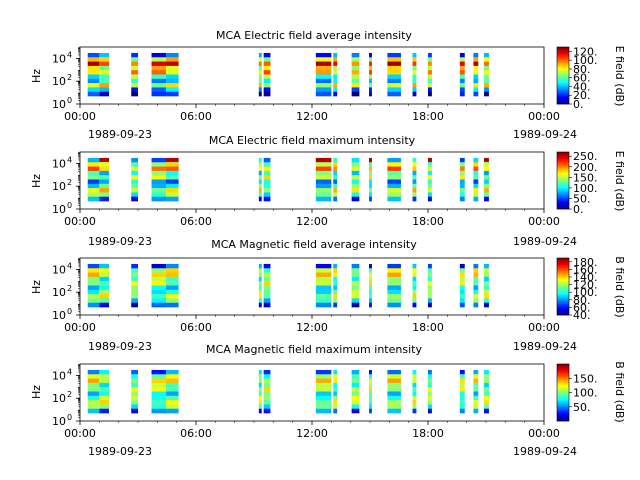 This screenshot has width=640, height=480. I want to click on y-axis-label: Hz, so click(36, 287).